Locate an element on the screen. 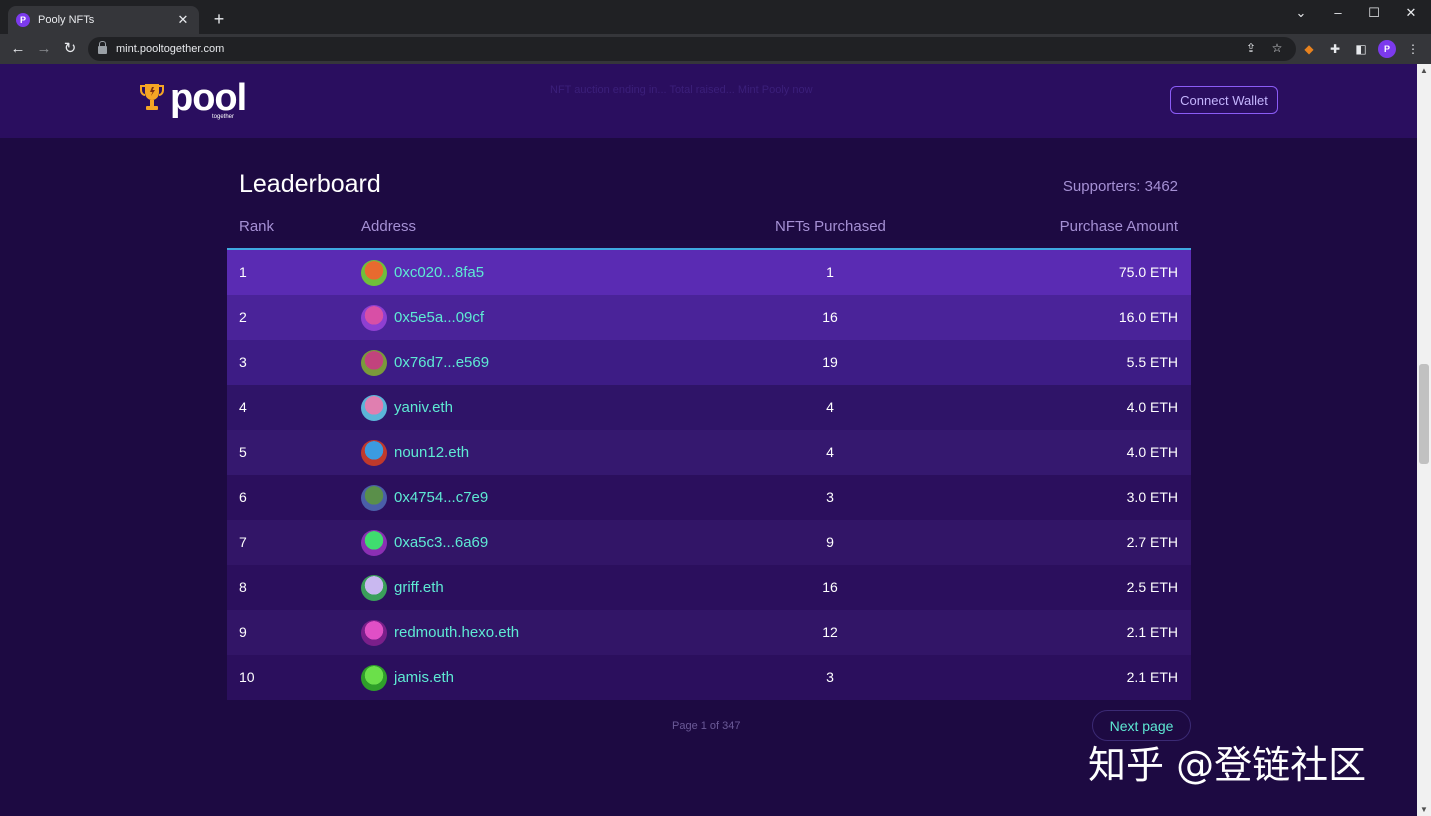 This screenshot has width=1431, height=816. address-bar: mint.pooltogether.com ⇪ ☆ is located at coordinates (692, 49).